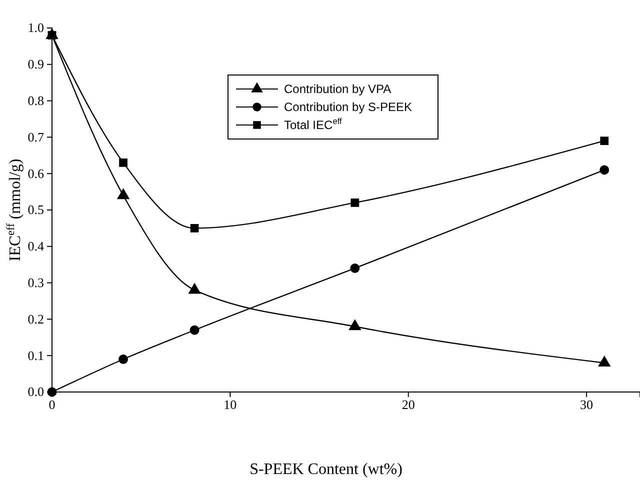 Image resolution: width=640 pixels, height=484 pixels. What do you see at coordinates (36, 64) in the screenshot?
I see `y-tick-label: 0.9` at bounding box center [36, 64].